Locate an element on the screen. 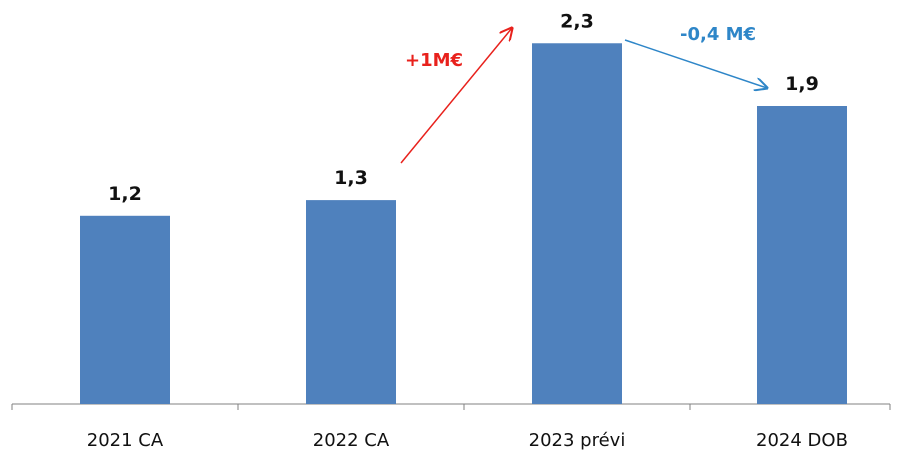  x-tick-label: 2022 CA is located at coordinates (351, 440).